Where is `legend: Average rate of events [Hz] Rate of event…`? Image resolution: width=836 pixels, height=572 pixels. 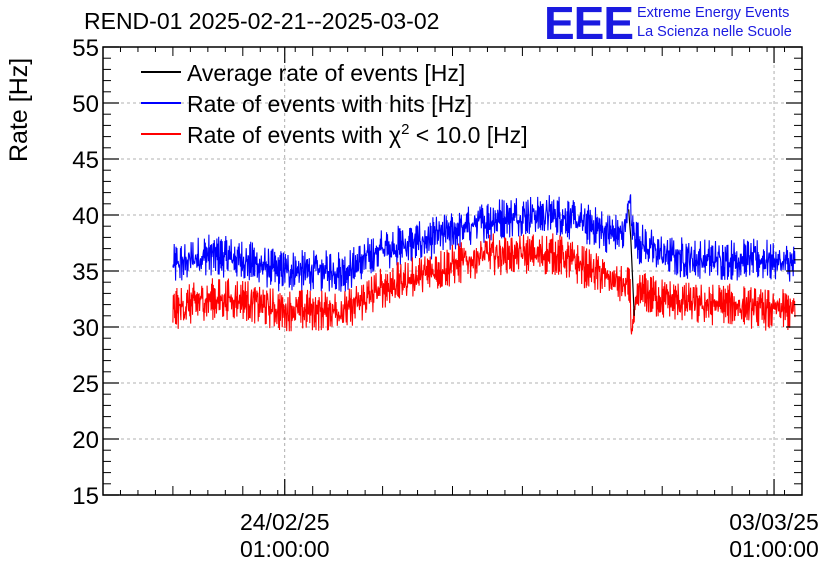 legend: Average rate of events [Hz] Rate of event… is located at coordinates (334, 104).